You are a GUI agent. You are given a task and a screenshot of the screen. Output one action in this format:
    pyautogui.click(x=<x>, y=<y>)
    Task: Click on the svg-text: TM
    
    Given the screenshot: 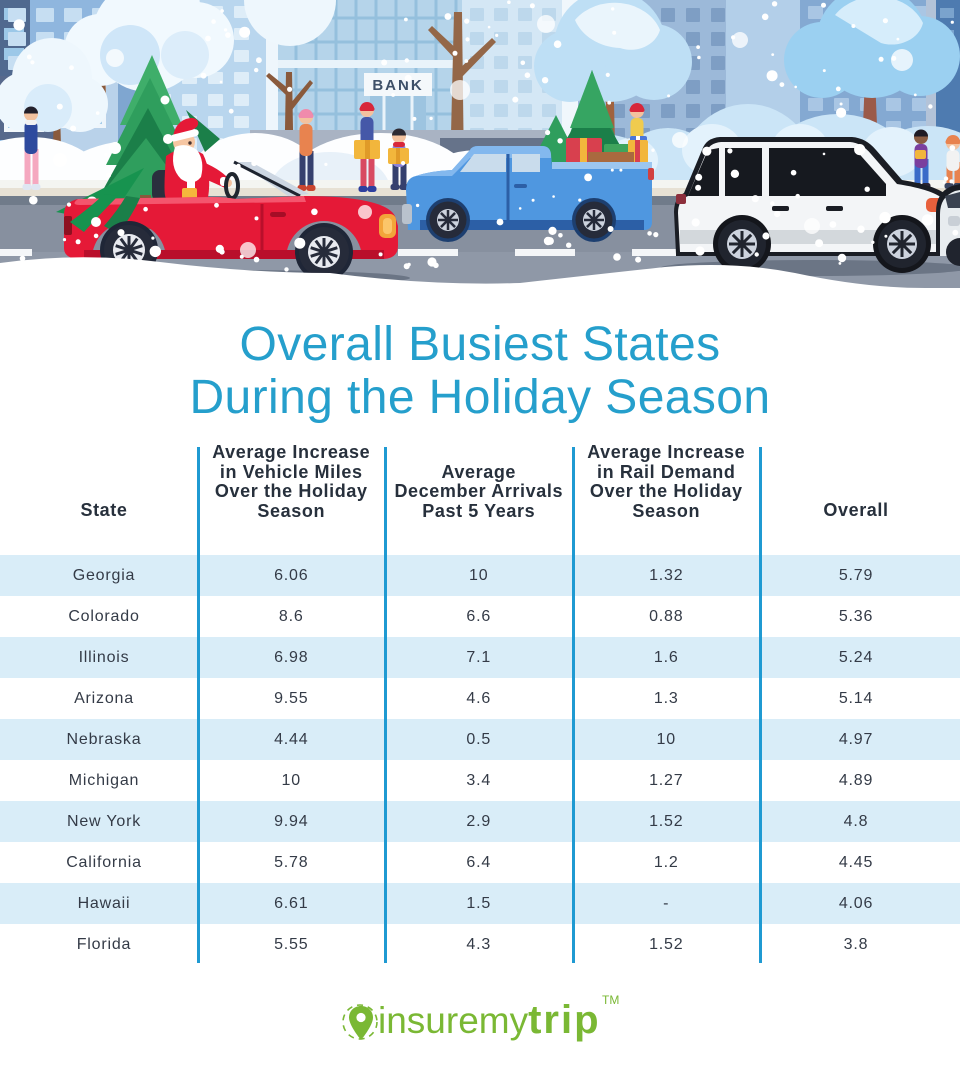 What is the action you would take?
    pyautogui.click(x=610, y=1000)
    